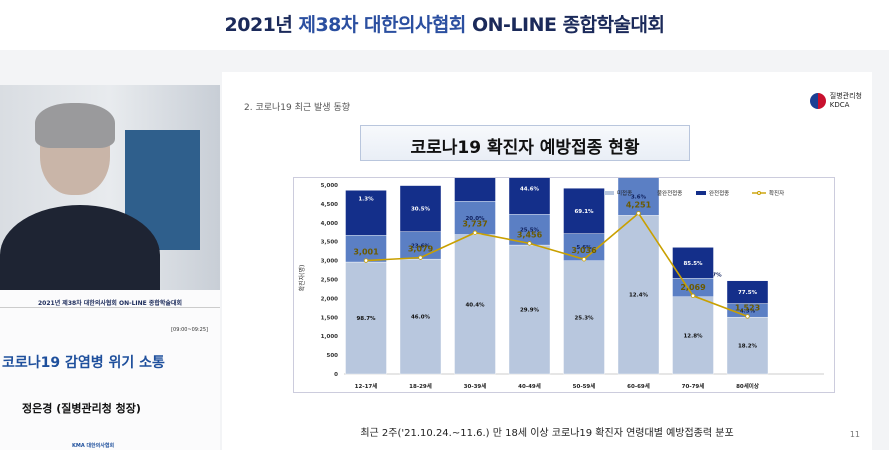 Image resolution: width=889 pixels, height=450 pixels. What do you see at coordinates (525, 143) in the screenshot?
I see `slide-title: 코로나19 확진자 예방접종 현황` at bounding box center [525, 143].